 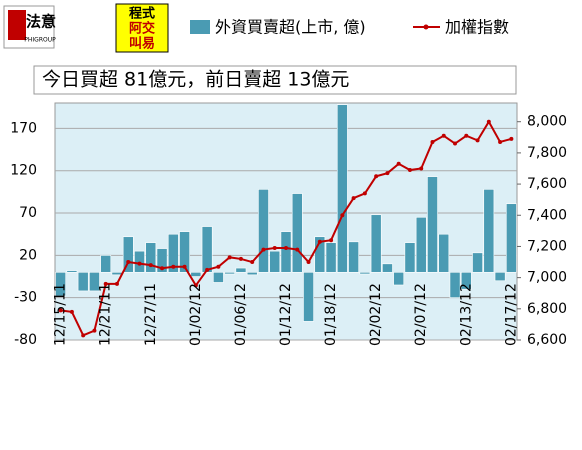 I want to click on legend-label: 外資買賣超(上市, 億), so click(x=290, y=27).